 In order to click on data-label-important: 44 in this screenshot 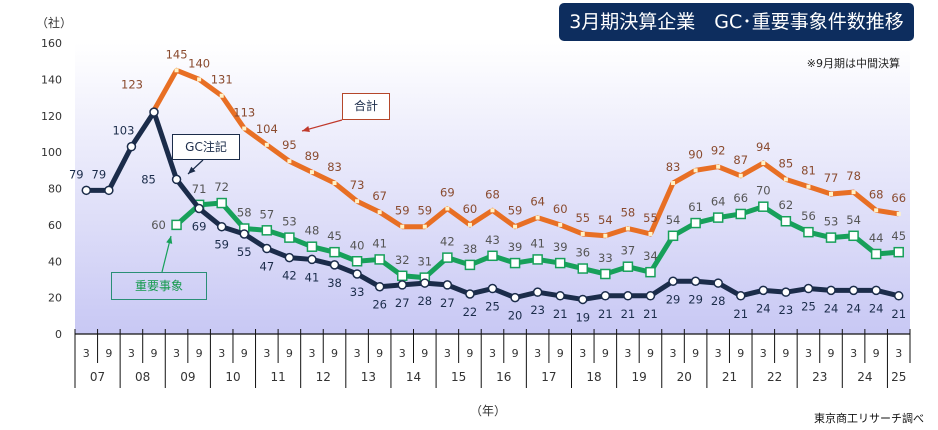, I will do `click(876, 238)`.